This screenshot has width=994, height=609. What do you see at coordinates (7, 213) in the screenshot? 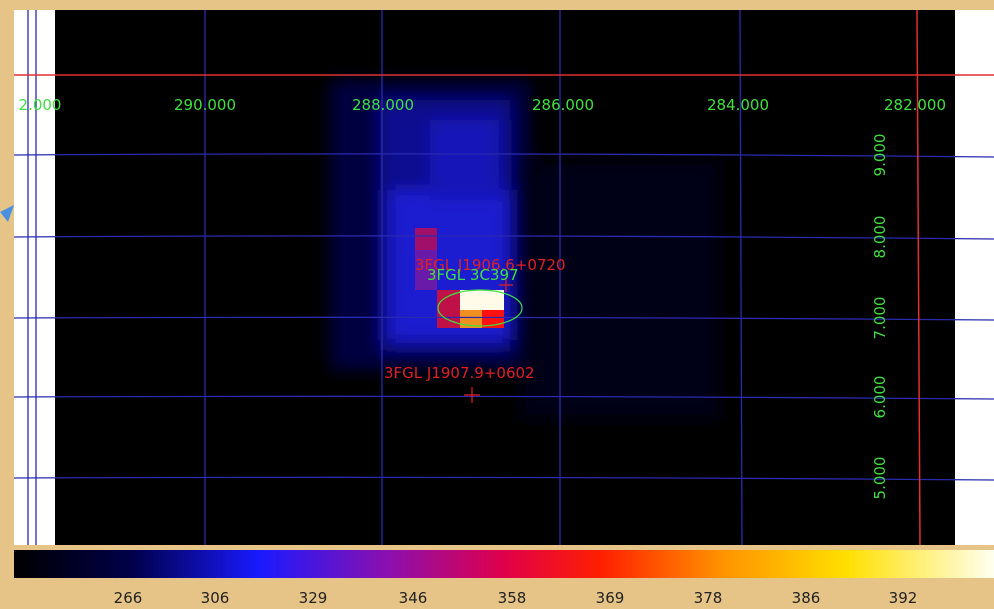
I see `arrow-icon` at bounding box center [7, 213].